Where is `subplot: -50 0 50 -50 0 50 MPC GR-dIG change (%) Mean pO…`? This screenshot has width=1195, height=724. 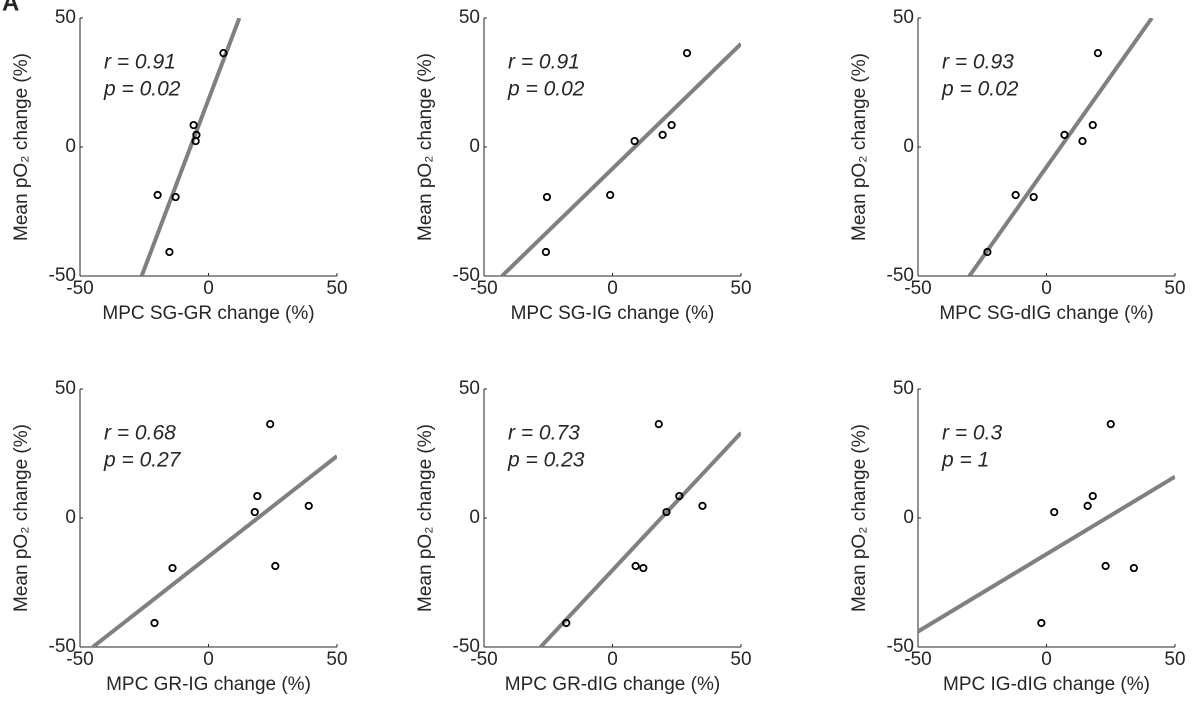
subplot: -50 0 50 -50 0 50 MPC GR-dIG change (%) Mean pO… is located at coordinates (583, 536).